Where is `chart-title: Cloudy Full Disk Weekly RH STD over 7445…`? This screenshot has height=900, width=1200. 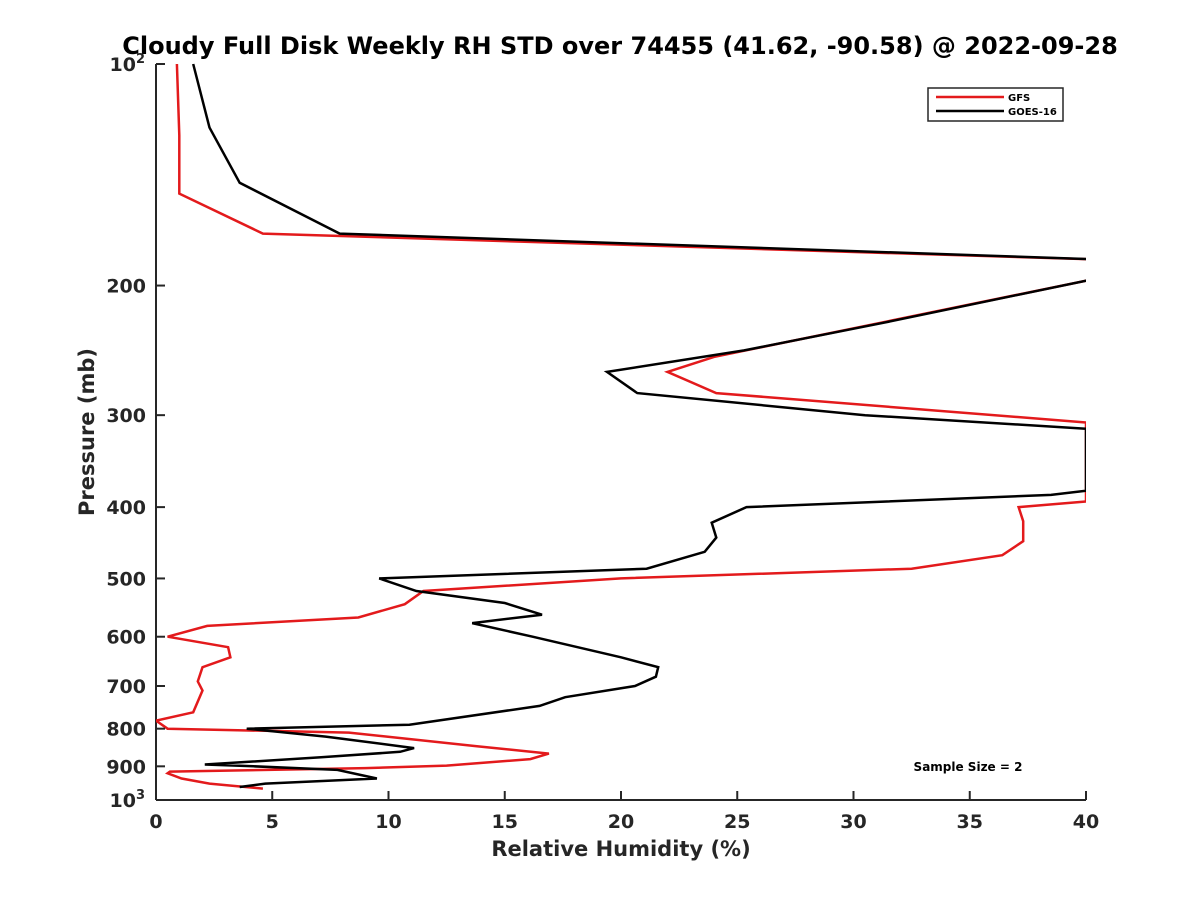 chart-title: Cloudy Full Disk Weekly RH STD over 7445… is located at coordinates (620, 46).